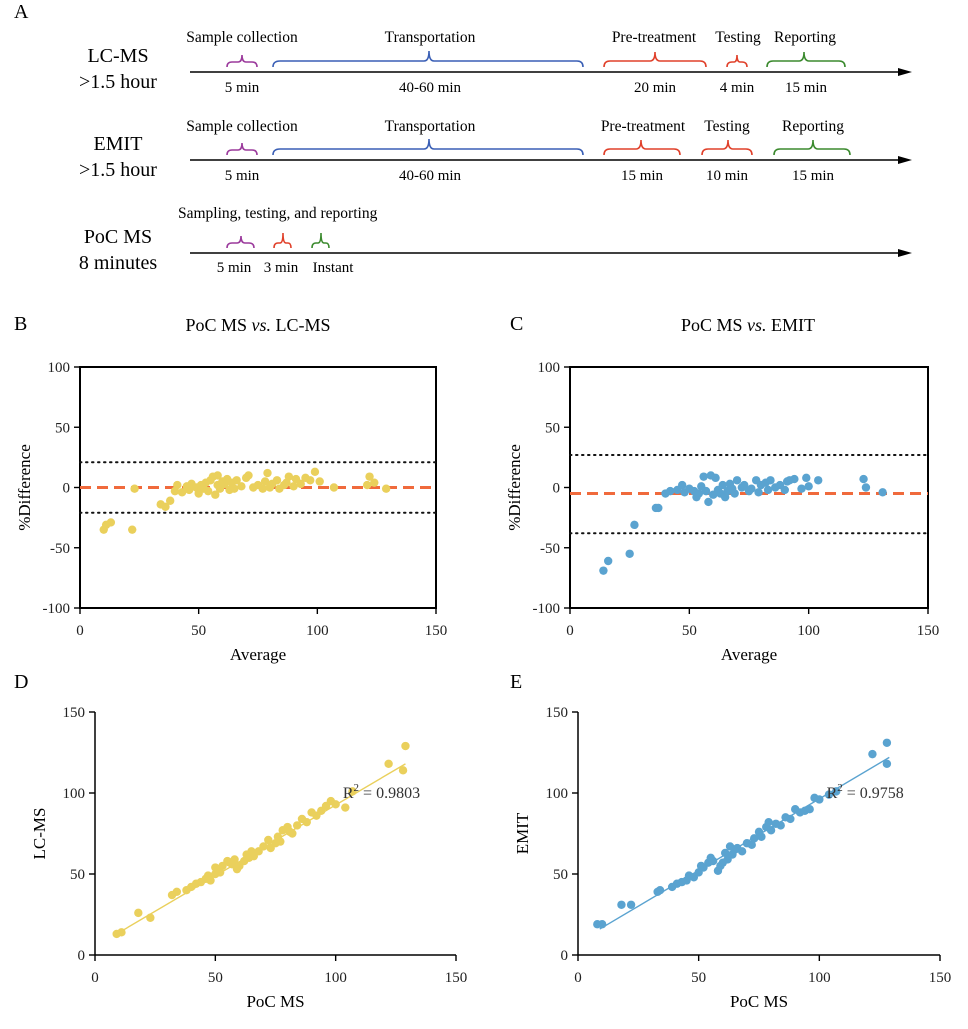 The image size is (968, 1029). I want to click on step-time-pretreatment: 20 min, so click(655, 88).